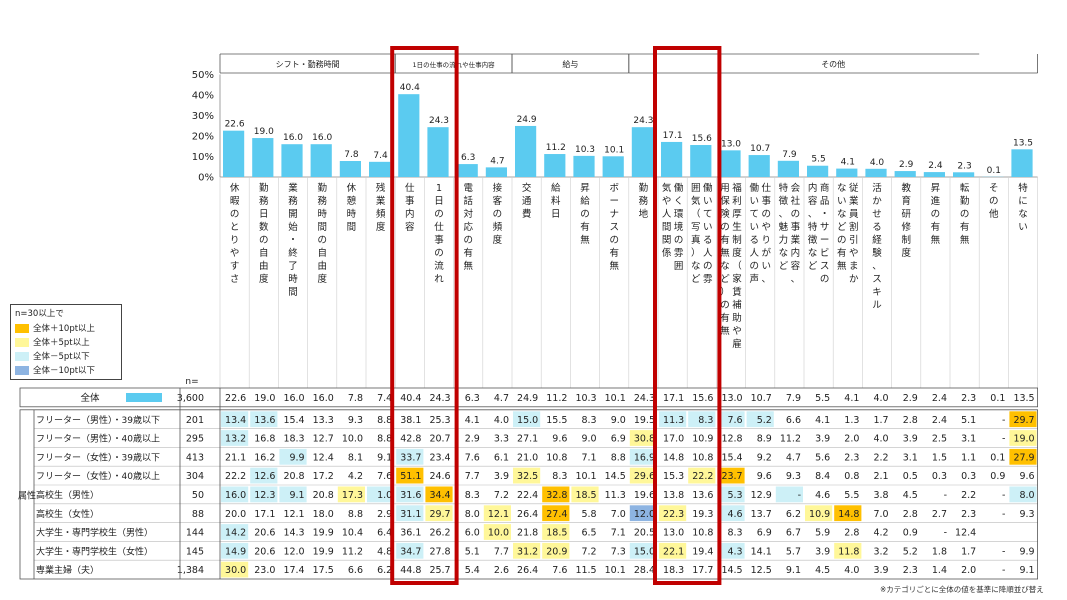 The height and width of the screenshot is (600, 1067). Describe the element at coordinates (527, 398) in the screenshot. I see `total-row-cell: 24.9` at that location.